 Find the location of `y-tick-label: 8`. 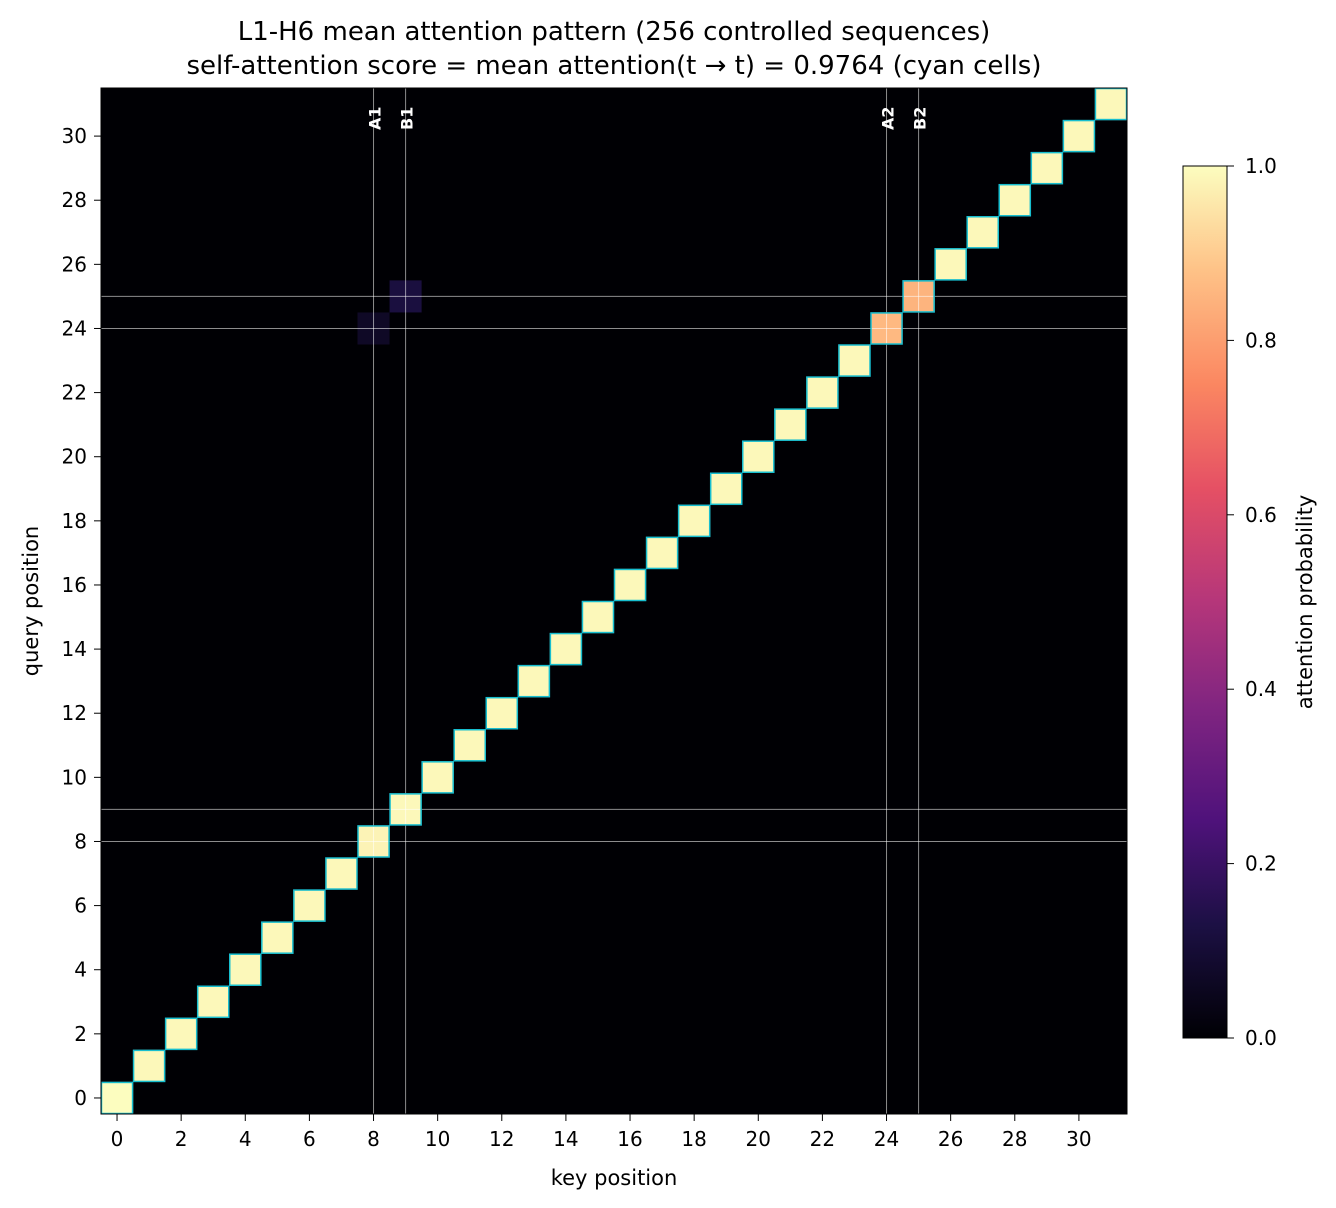

y-tick-label: 8 is located at coordinates (80, 841).